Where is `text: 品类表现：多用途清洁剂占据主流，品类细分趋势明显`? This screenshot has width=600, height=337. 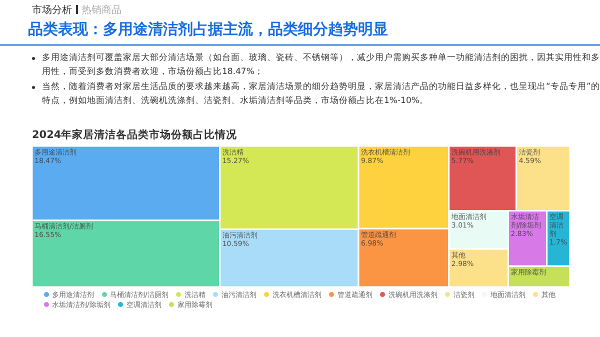 text: 品类表现：多用途清洁剂占据主流，品类细分趋势明显 is located at coordinates (208, 29).